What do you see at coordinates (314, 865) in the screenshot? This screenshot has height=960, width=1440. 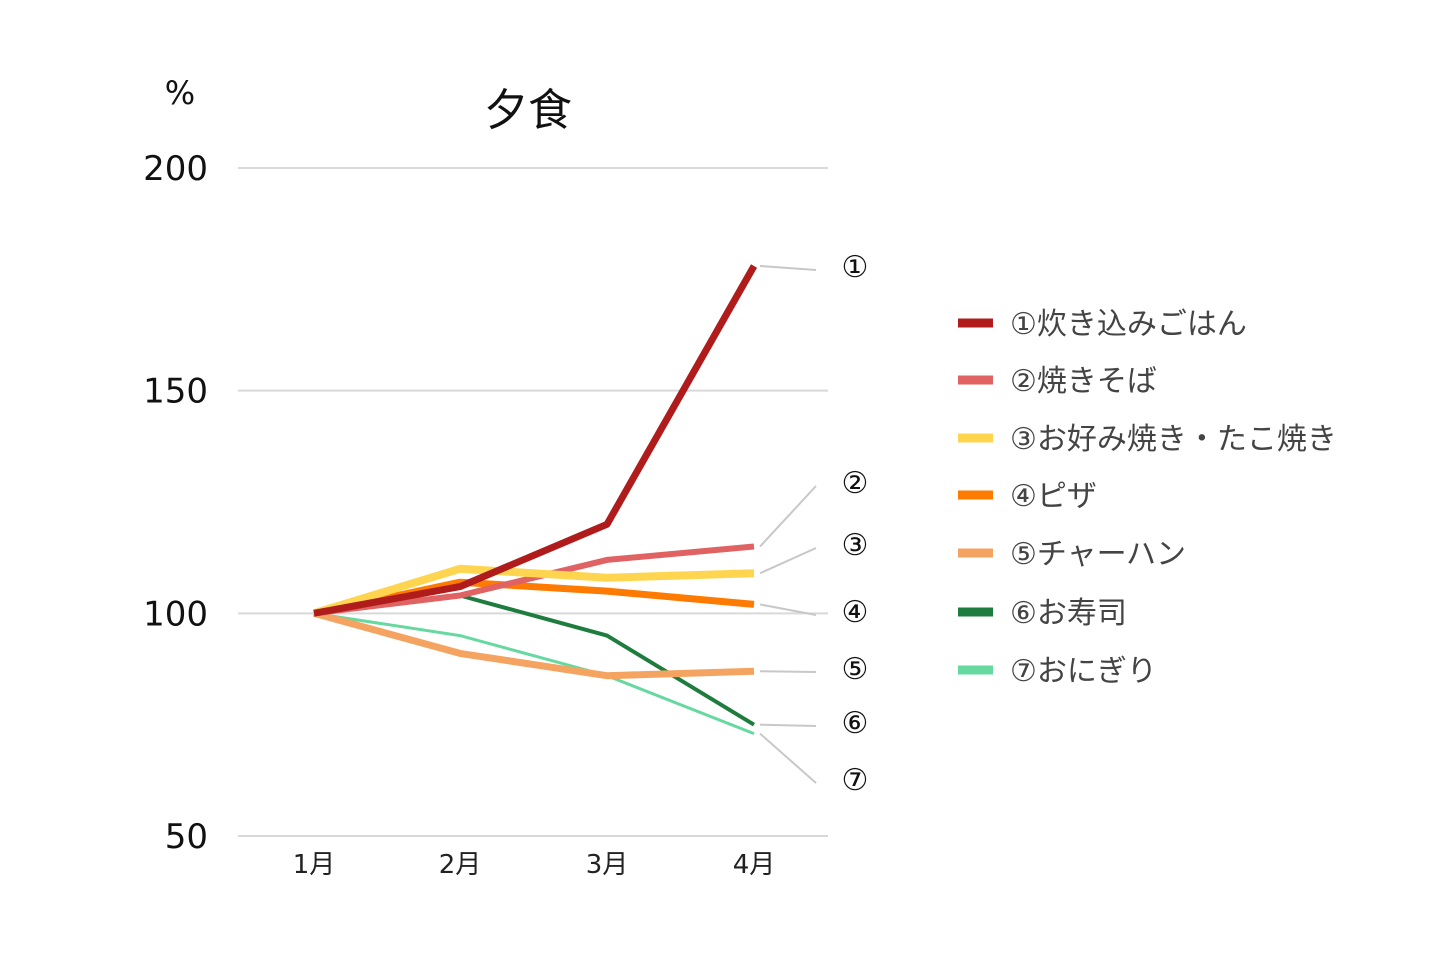 I see `x-tick-label: 1月` at bounding box center [314, 865].